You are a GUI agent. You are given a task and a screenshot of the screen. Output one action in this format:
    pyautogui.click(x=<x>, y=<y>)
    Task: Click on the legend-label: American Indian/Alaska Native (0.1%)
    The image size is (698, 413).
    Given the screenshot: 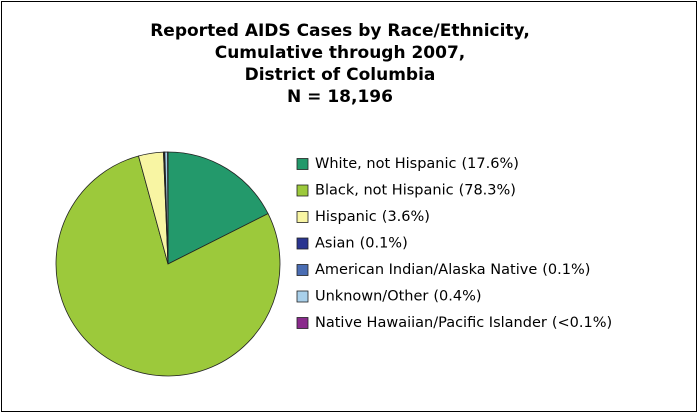 What is the action you would take?
    pyautogui.click(x=452, y=270)
    